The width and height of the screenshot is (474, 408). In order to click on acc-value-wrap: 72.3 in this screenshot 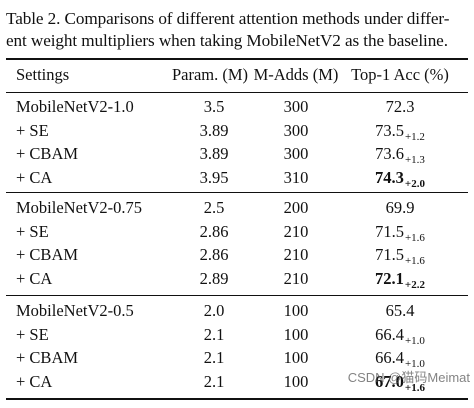, I will do `click(400, 107)`.